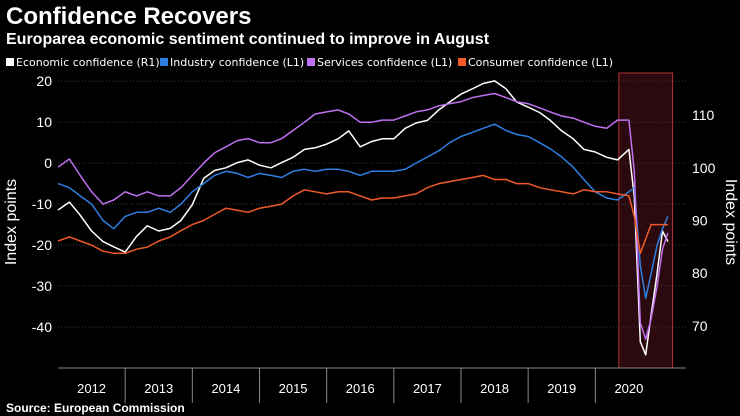 The image size is (740, 416). I want to click on chart-title: Confidence Recovers, so click(128, 16).